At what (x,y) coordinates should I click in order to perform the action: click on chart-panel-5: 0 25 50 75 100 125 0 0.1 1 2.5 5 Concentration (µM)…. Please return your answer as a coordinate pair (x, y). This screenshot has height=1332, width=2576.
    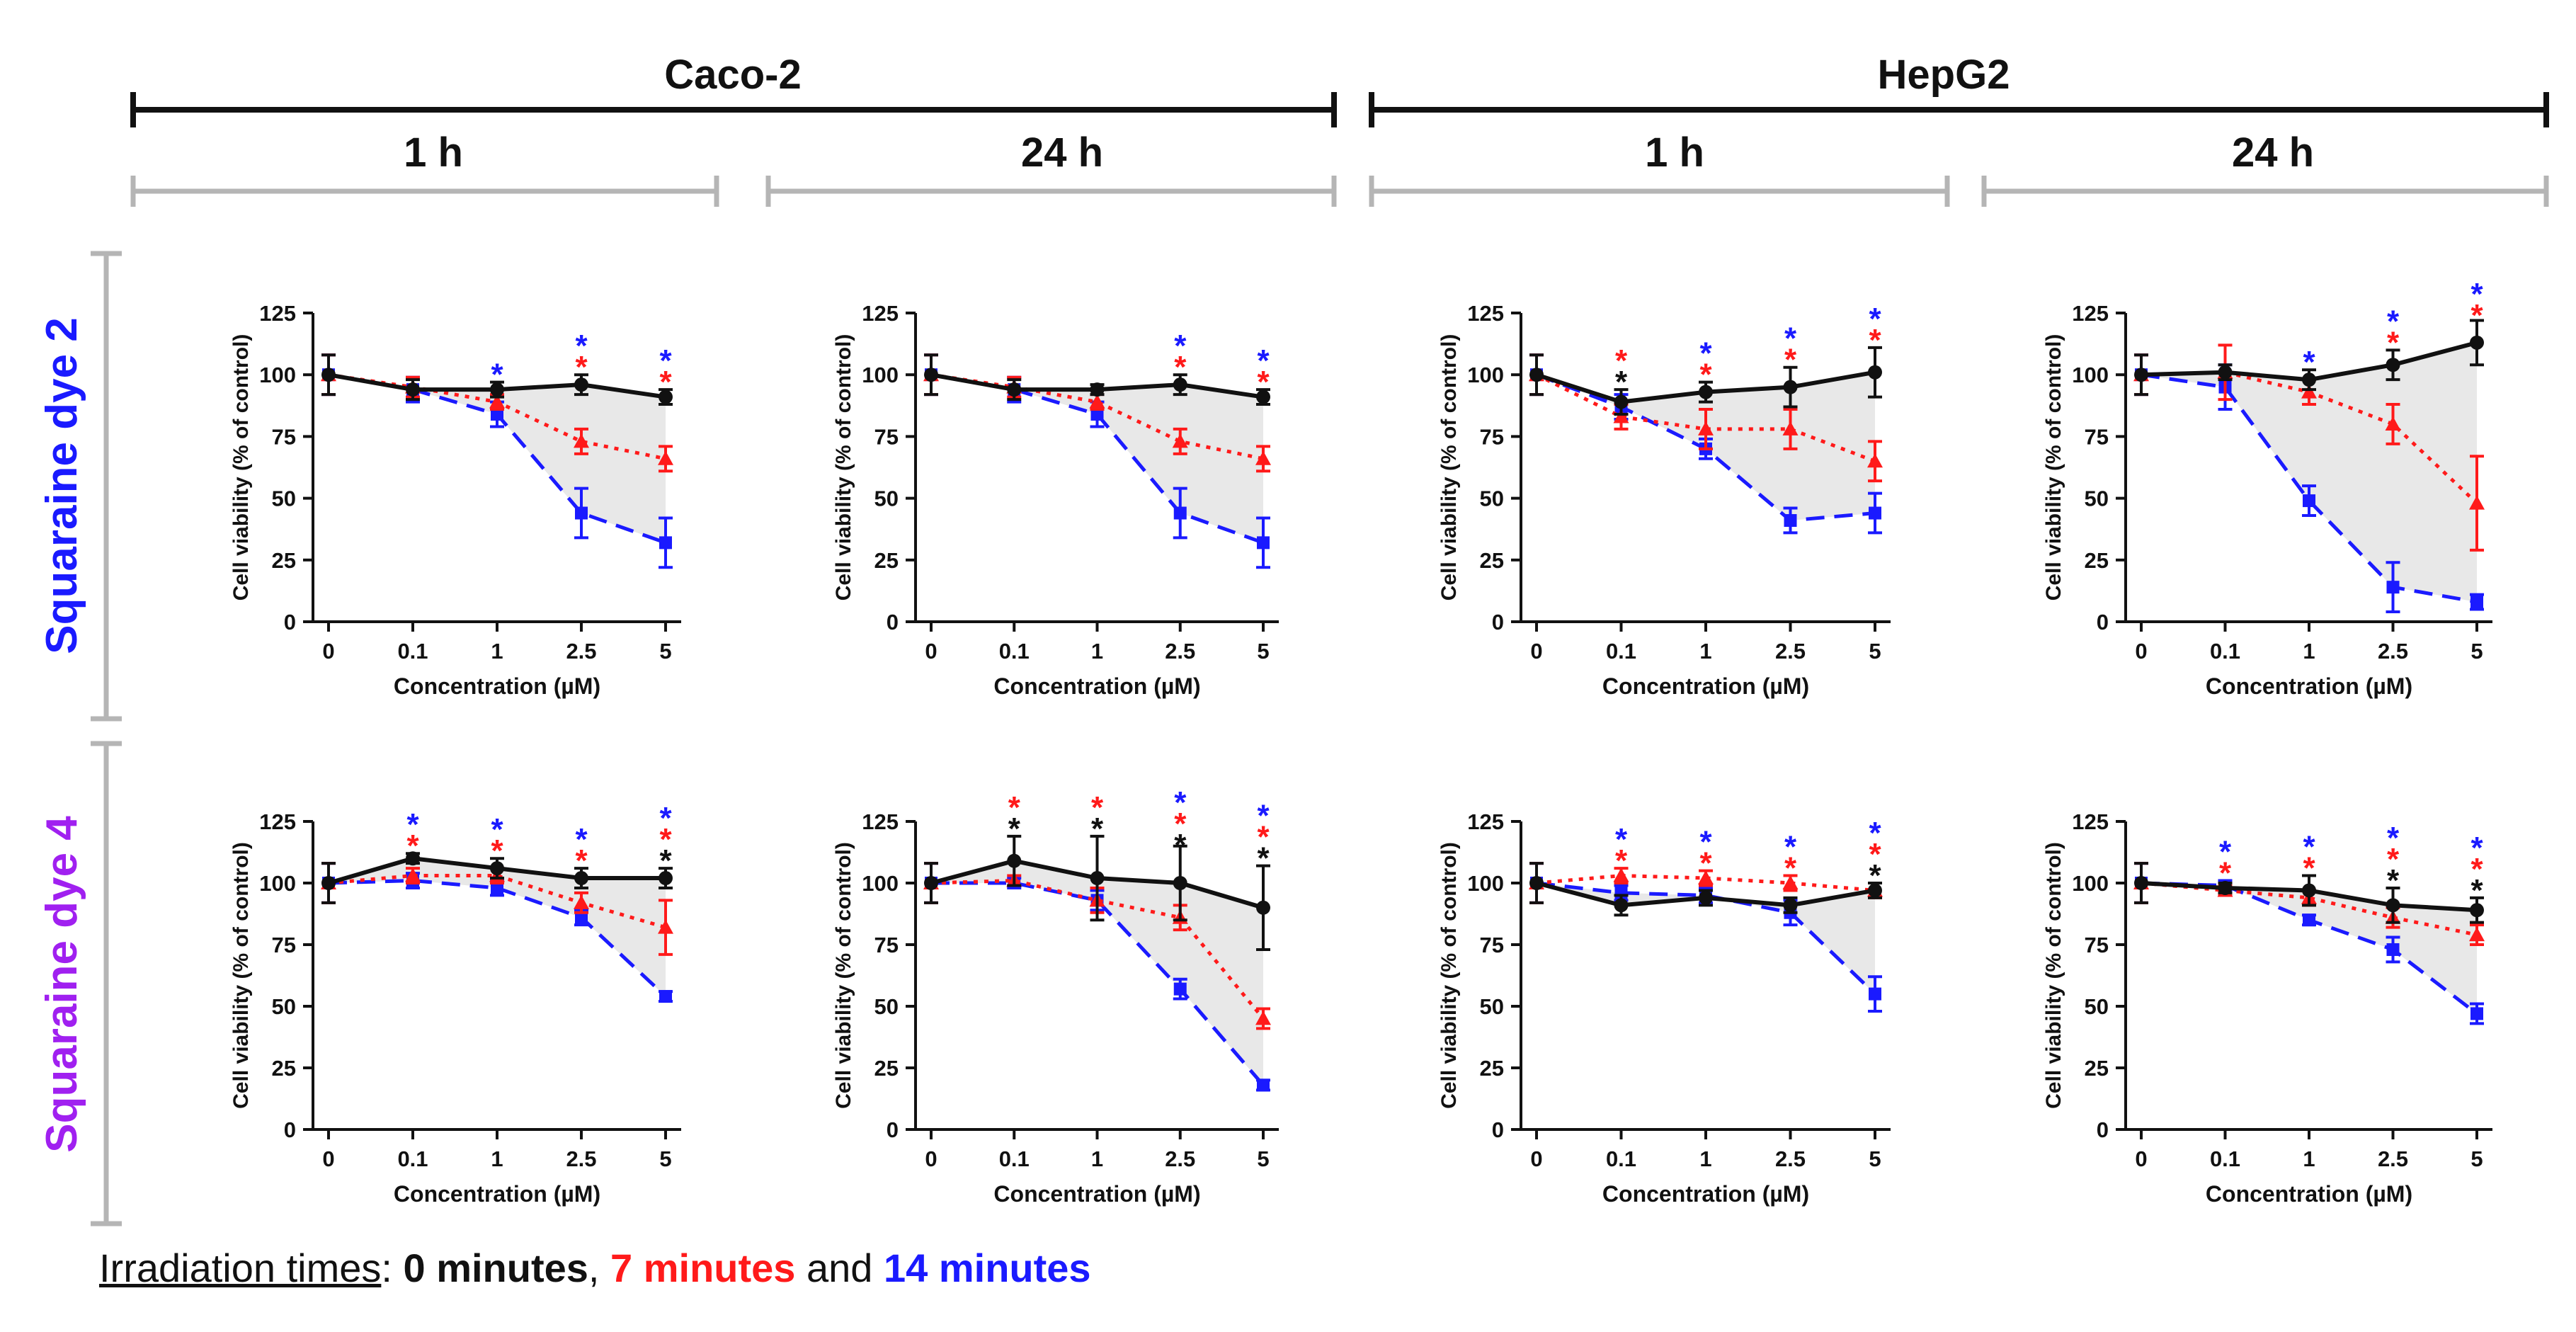
    Looking at the image, I should click on (455, 1004).